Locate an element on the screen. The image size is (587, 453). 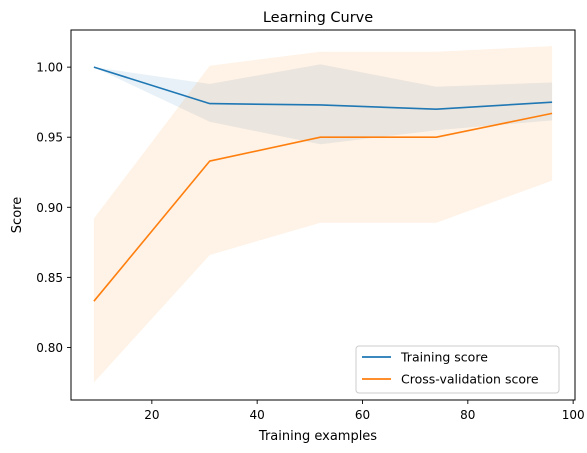
y-tick-label: 0.95 is located at coordinates (49, 138).